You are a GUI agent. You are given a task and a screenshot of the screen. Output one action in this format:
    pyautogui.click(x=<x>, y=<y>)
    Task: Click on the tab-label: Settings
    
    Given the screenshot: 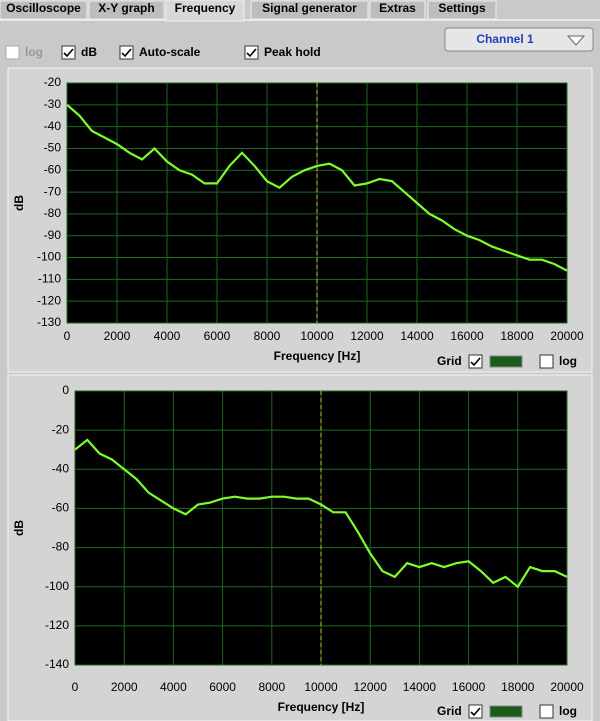 What is the action you would take?
    pyautogui.click(x=462, y=8)
    